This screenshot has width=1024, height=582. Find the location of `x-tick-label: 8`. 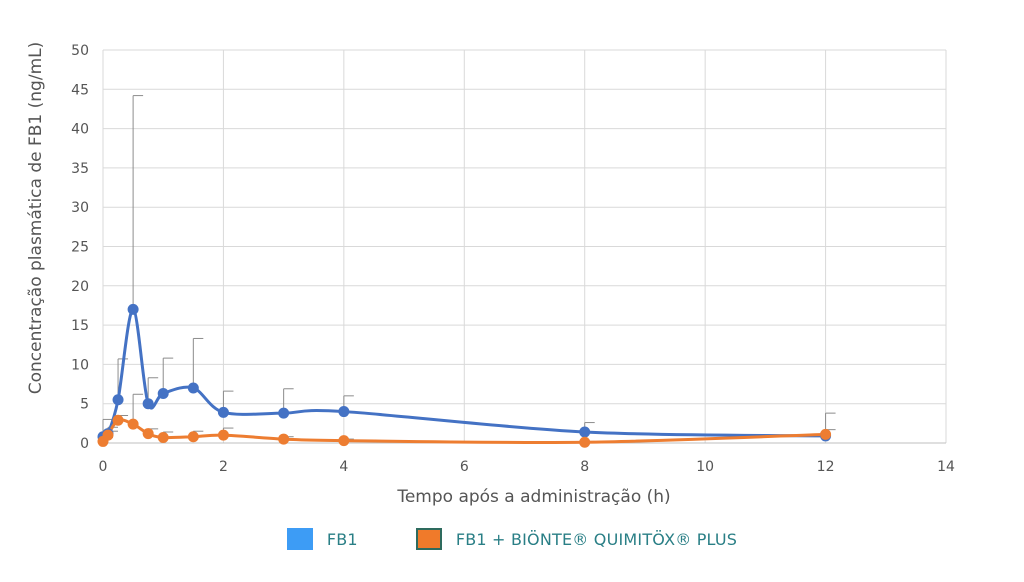

x-tick-label: 8 is located at coordinates (584, 467).